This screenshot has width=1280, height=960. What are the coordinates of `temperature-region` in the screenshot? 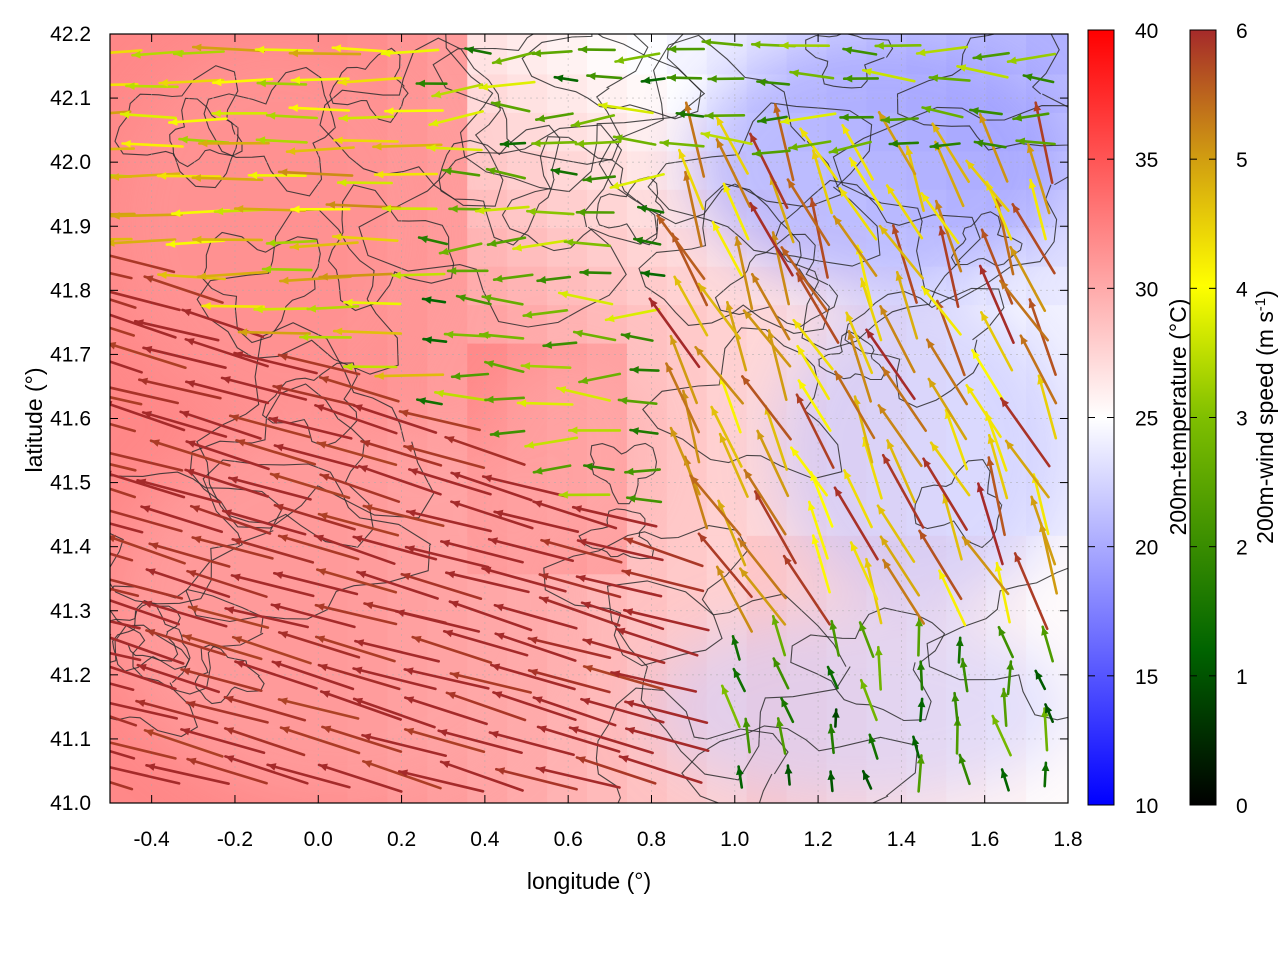 It's located at (277, 226).